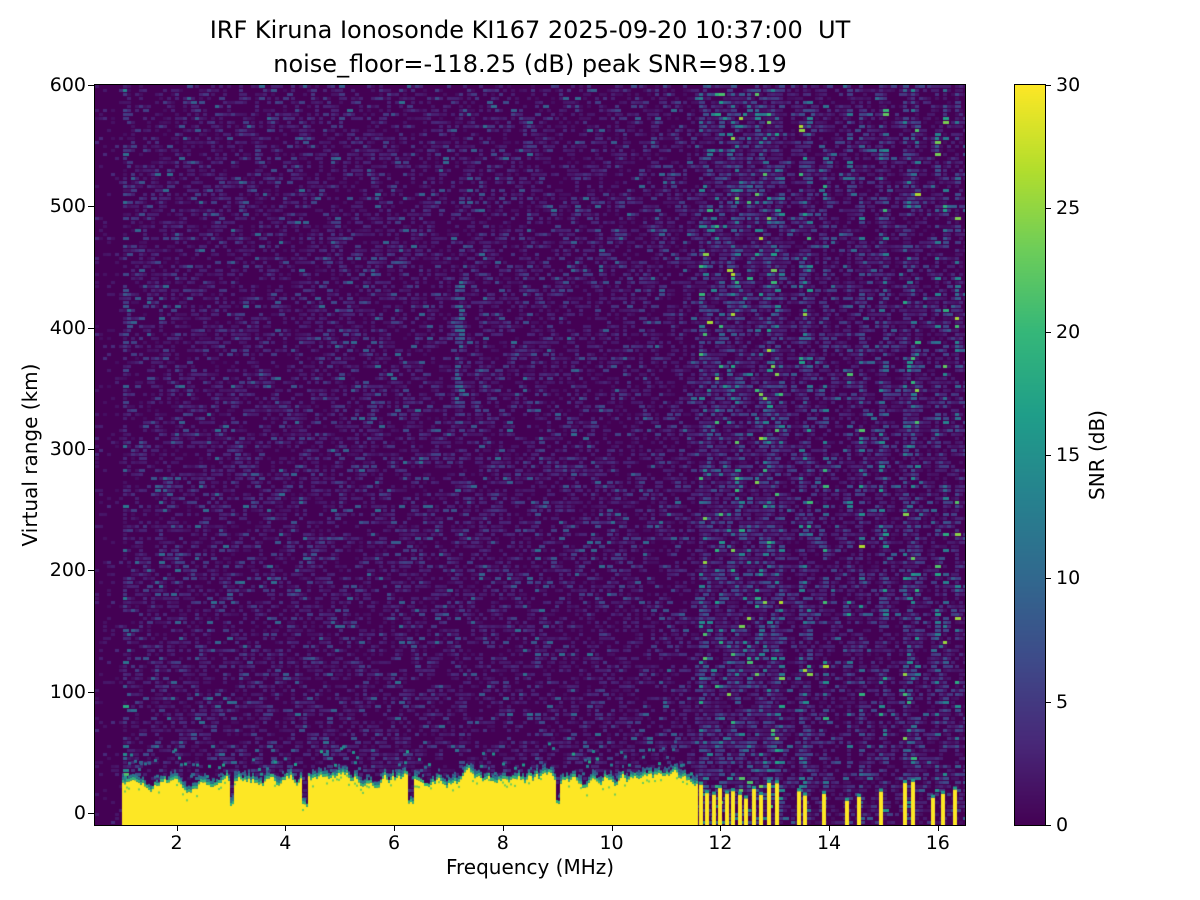  Describe the element at coordinates (285, 843) in the screenshot. I see `x-tick-label: 4` at that location.